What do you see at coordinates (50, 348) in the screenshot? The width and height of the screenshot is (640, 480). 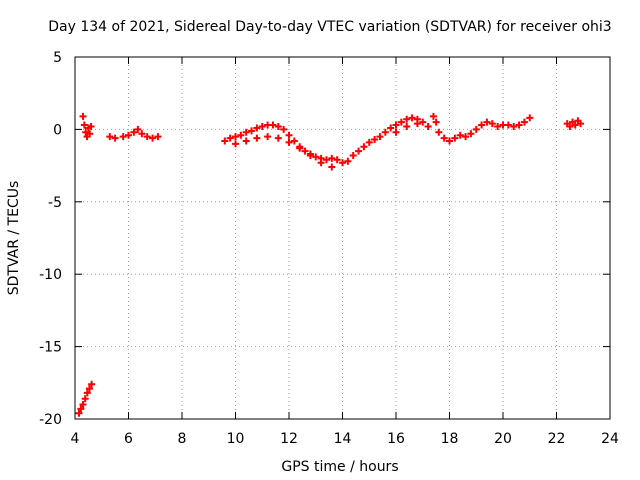 I see `y-tick-label: -15` at bounding box center [50, 348].